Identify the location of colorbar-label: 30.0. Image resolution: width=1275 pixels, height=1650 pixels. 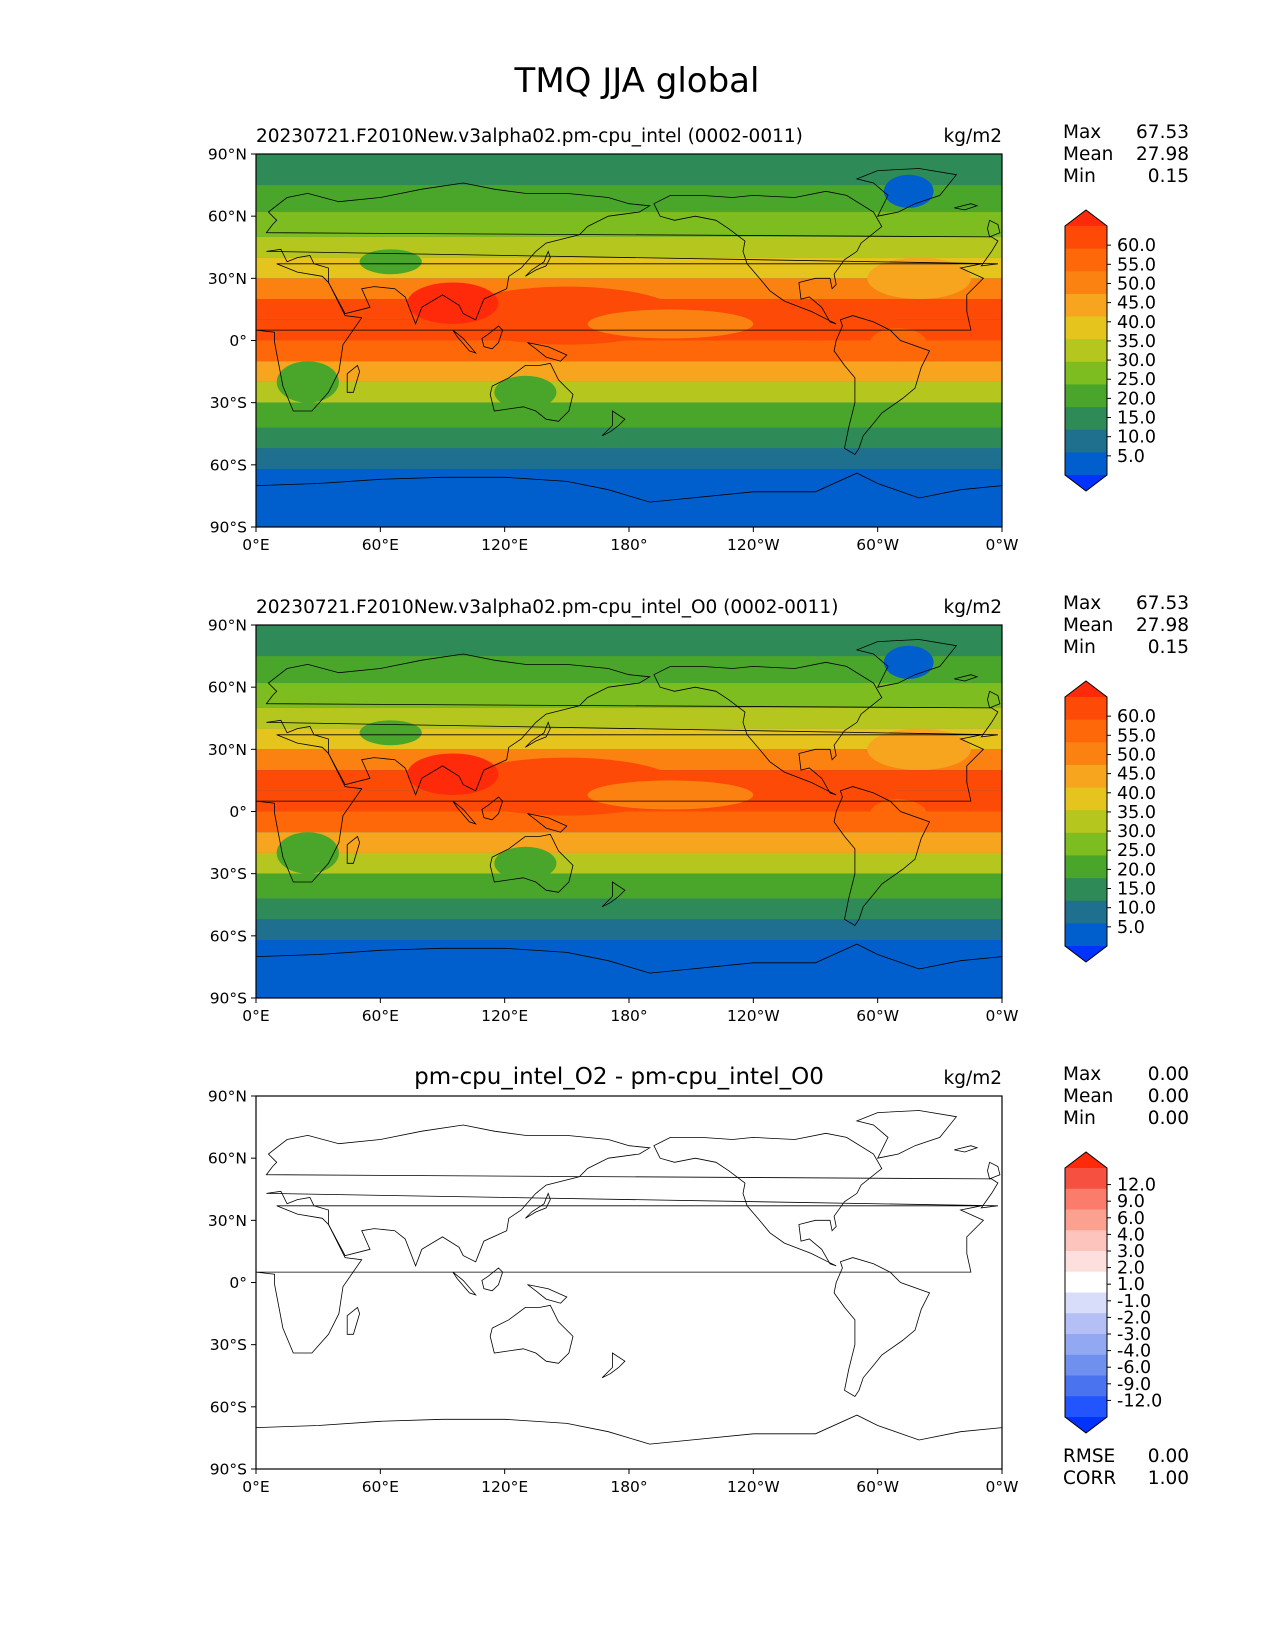
(1136, 832).